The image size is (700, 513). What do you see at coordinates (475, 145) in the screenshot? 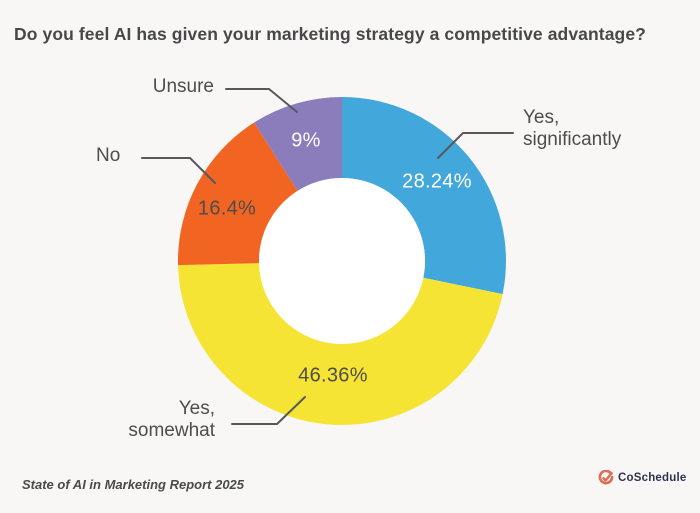
I see `leader-line-yes-significantly` at bounding box center [475, 145].